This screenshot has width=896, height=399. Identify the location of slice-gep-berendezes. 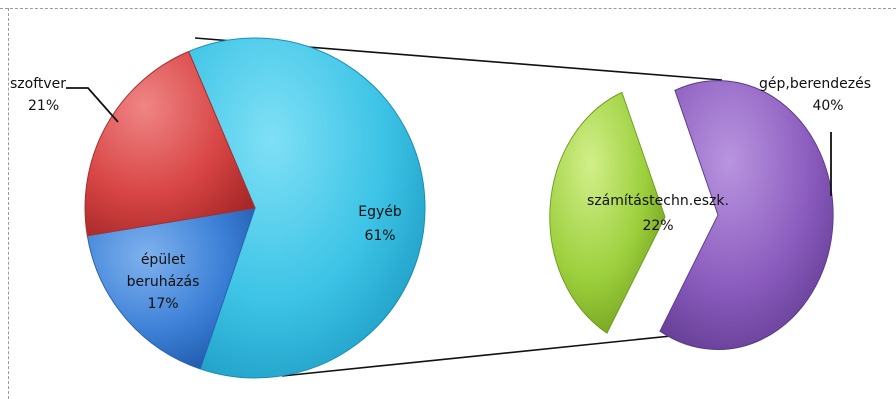
(746, 215).